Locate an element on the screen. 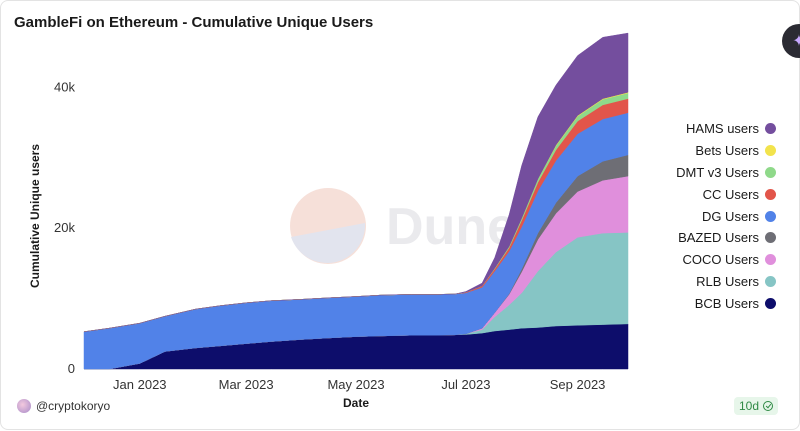 The width and height of the screenshot is (800, 431). legend-item-bets-users: Bets Users is located at coordinates (716, 151).